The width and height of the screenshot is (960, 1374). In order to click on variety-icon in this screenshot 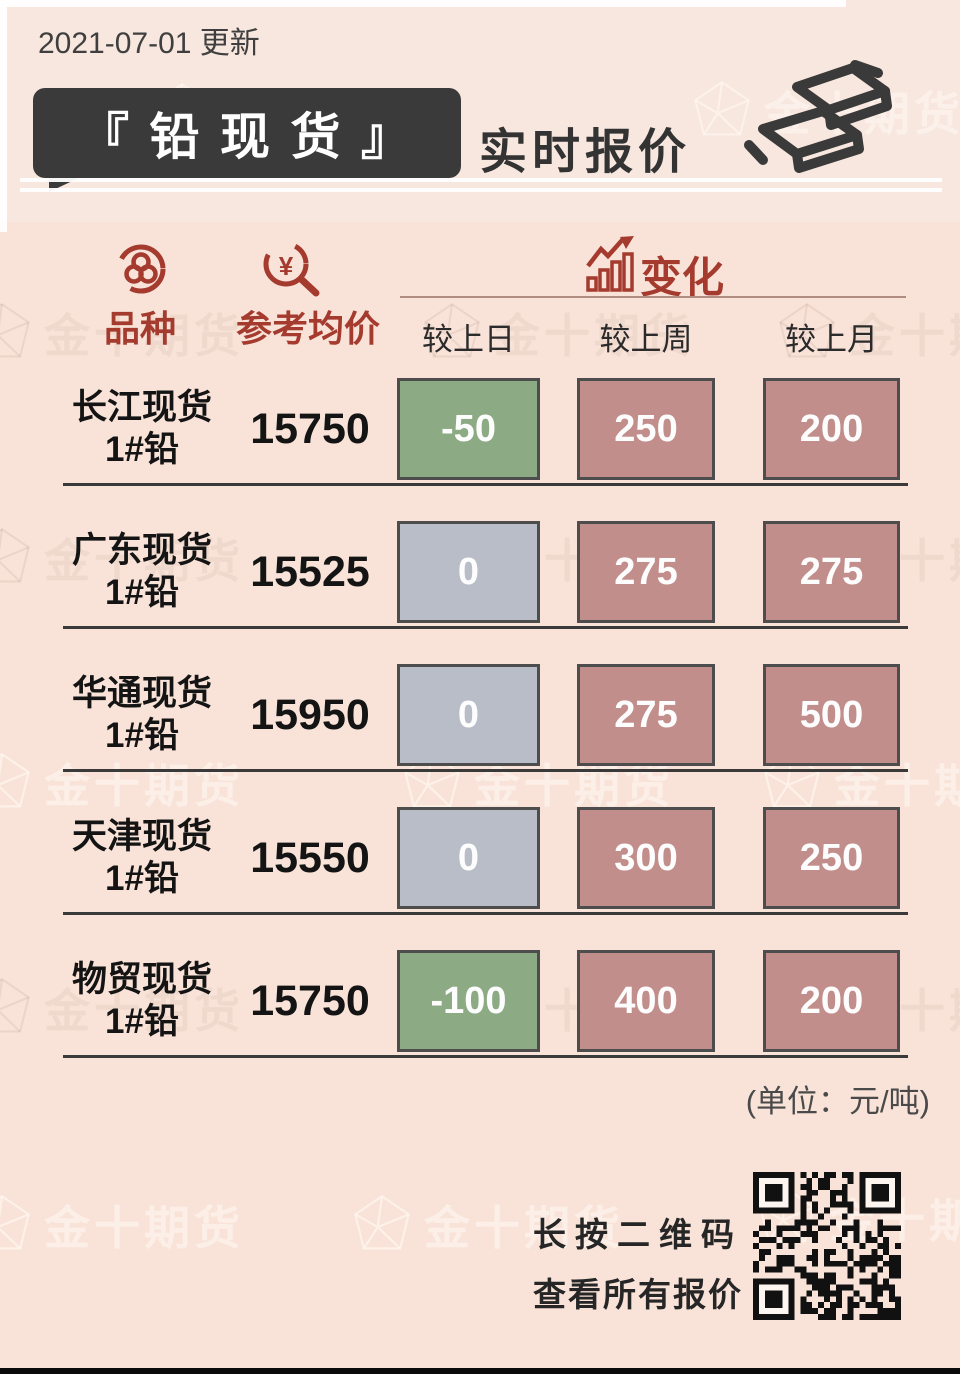, I will do `click(141, 269)`.